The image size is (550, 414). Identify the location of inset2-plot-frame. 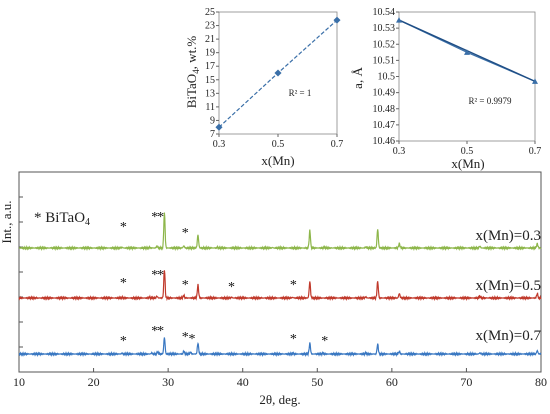
(467, 76).